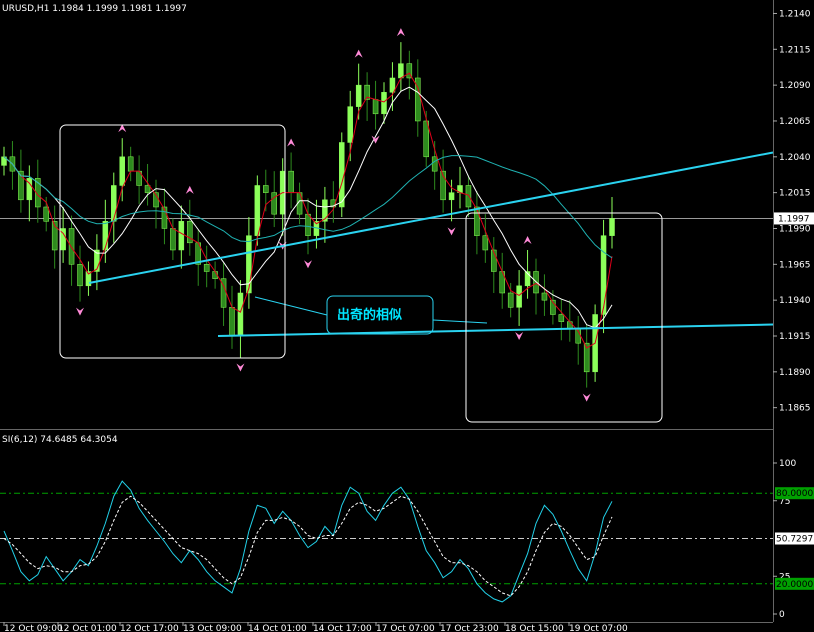 The image size is (814, 632). What do you see at coordinates (308, 546) in the screenshot?
I see `rsi-slow-line` at bounding box center [308, 546].